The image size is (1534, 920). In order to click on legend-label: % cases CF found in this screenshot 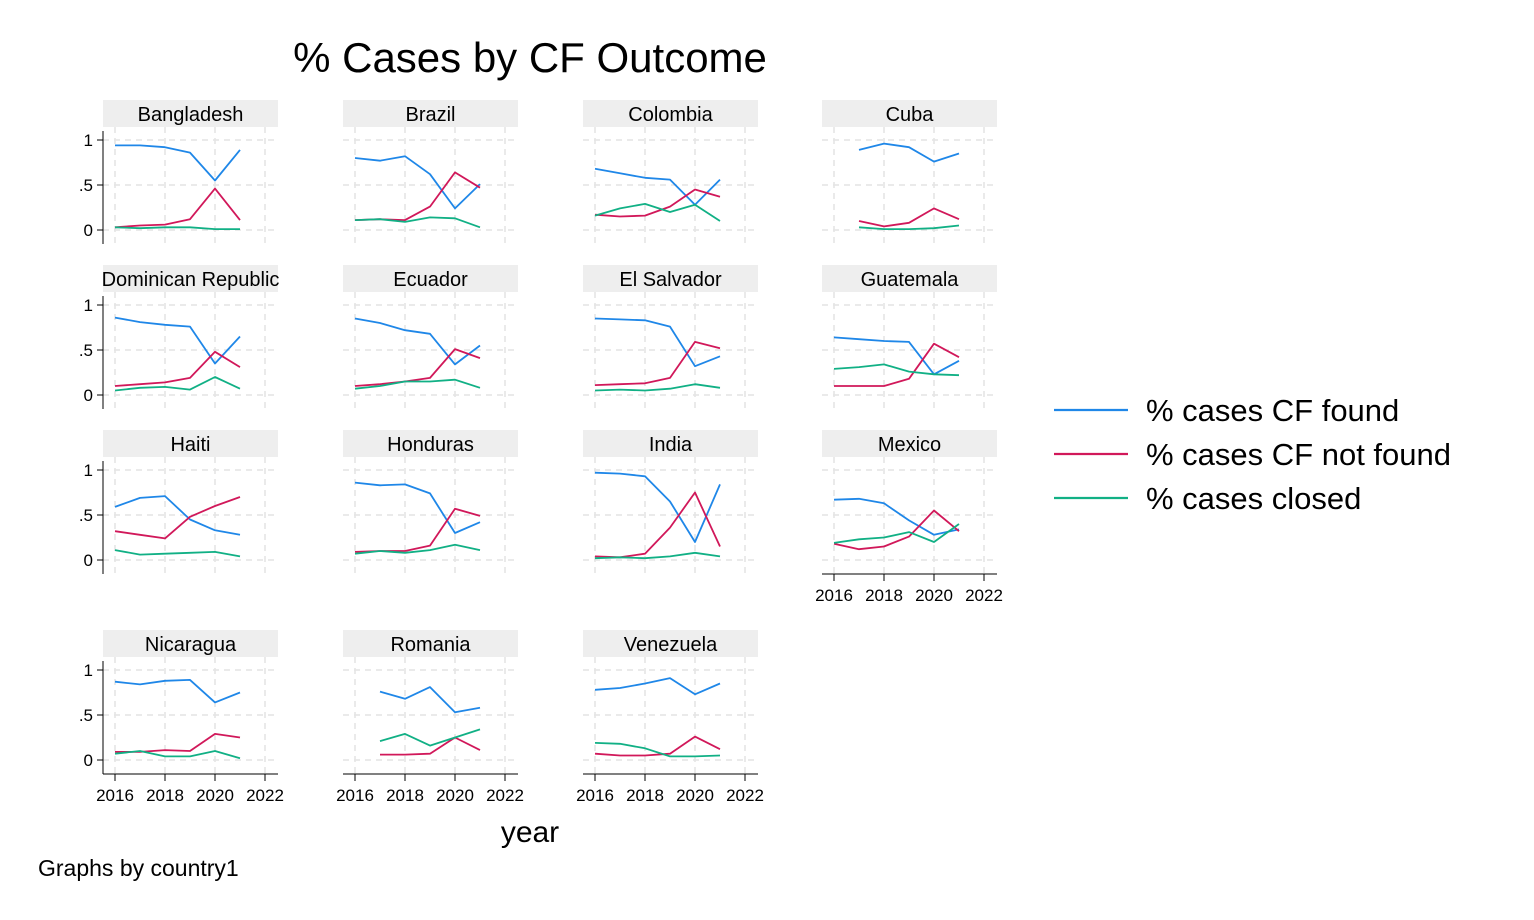, I will do `click(1272, 410)`.